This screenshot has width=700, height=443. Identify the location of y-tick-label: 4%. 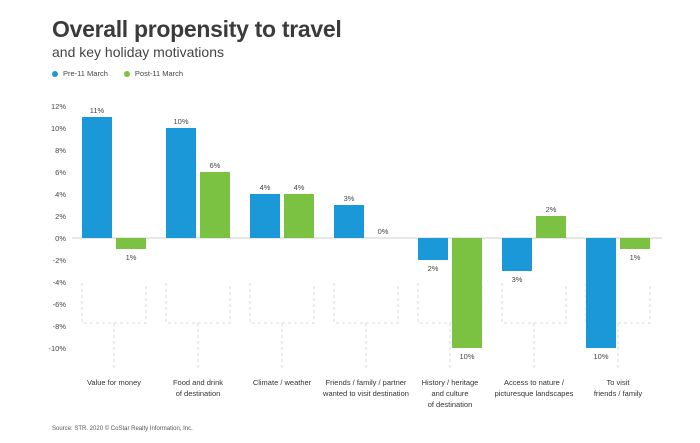
(60, 194).